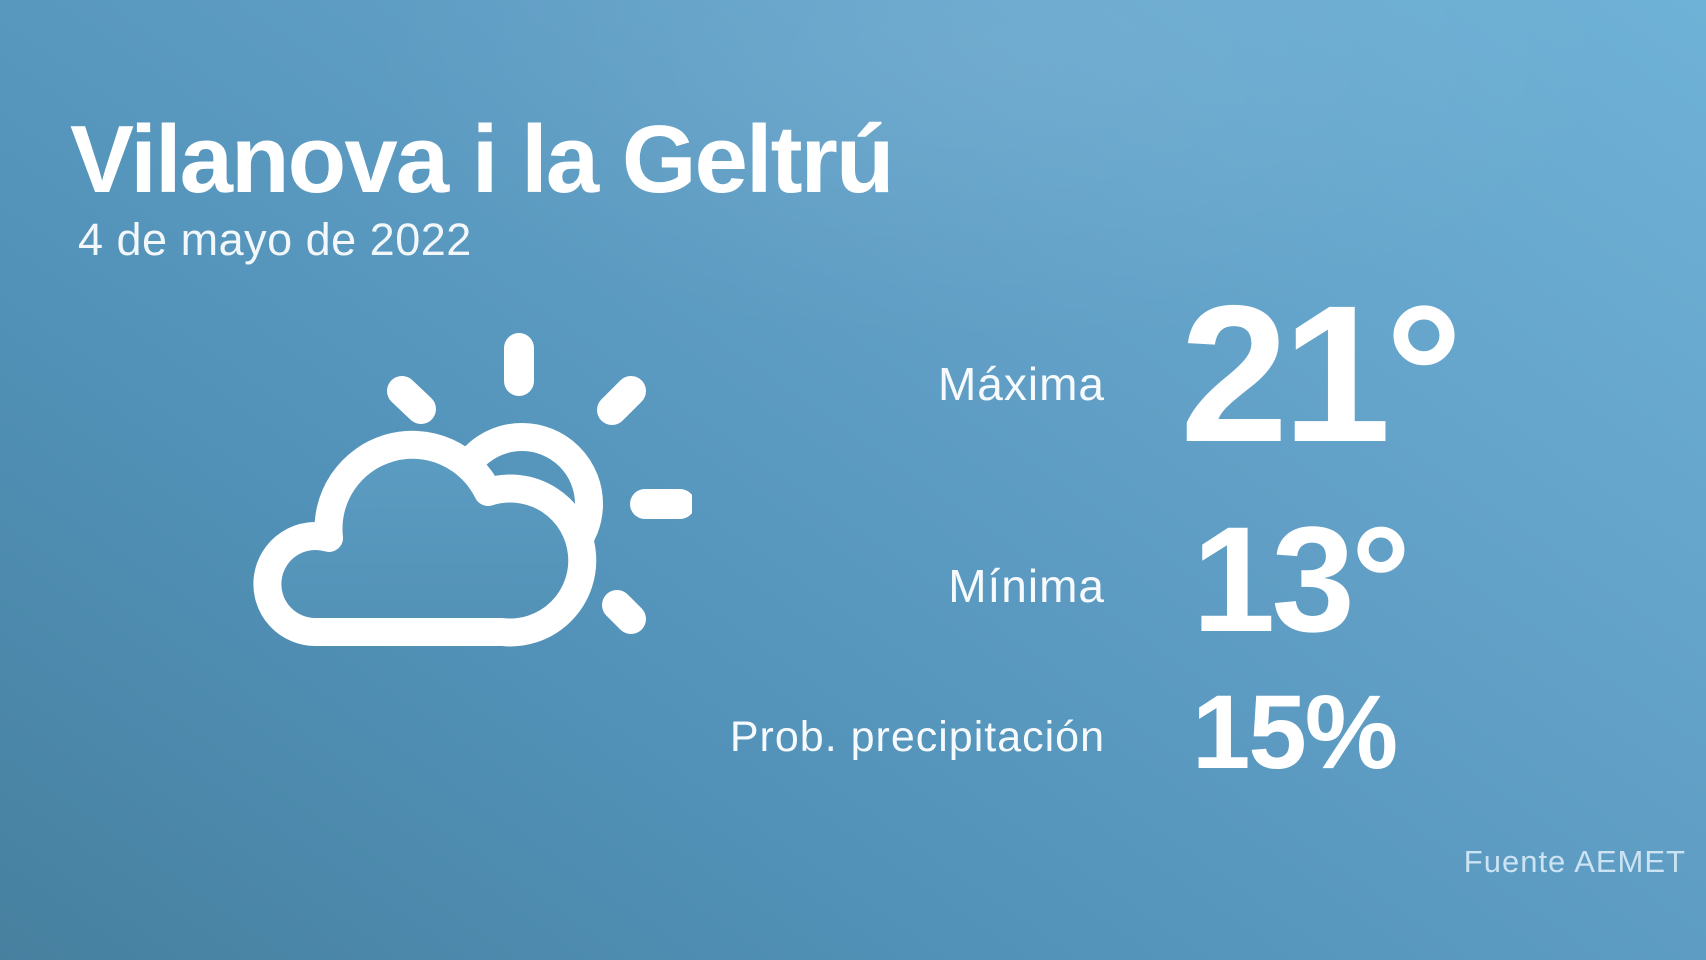 This screenshot has height=960, width=1706. What do you see at coordinates (1021, 384) in the screenshot?
I see `max-temp-label: Máxima` at bounding box center [1021, 384].